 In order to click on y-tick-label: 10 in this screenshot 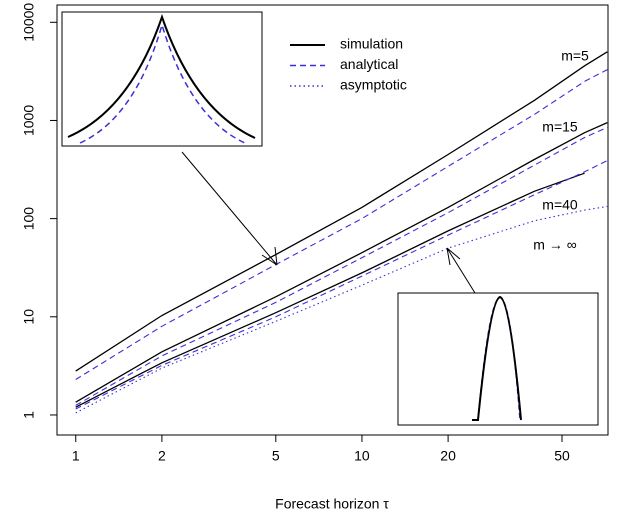, I will do `click(29, 317)`.